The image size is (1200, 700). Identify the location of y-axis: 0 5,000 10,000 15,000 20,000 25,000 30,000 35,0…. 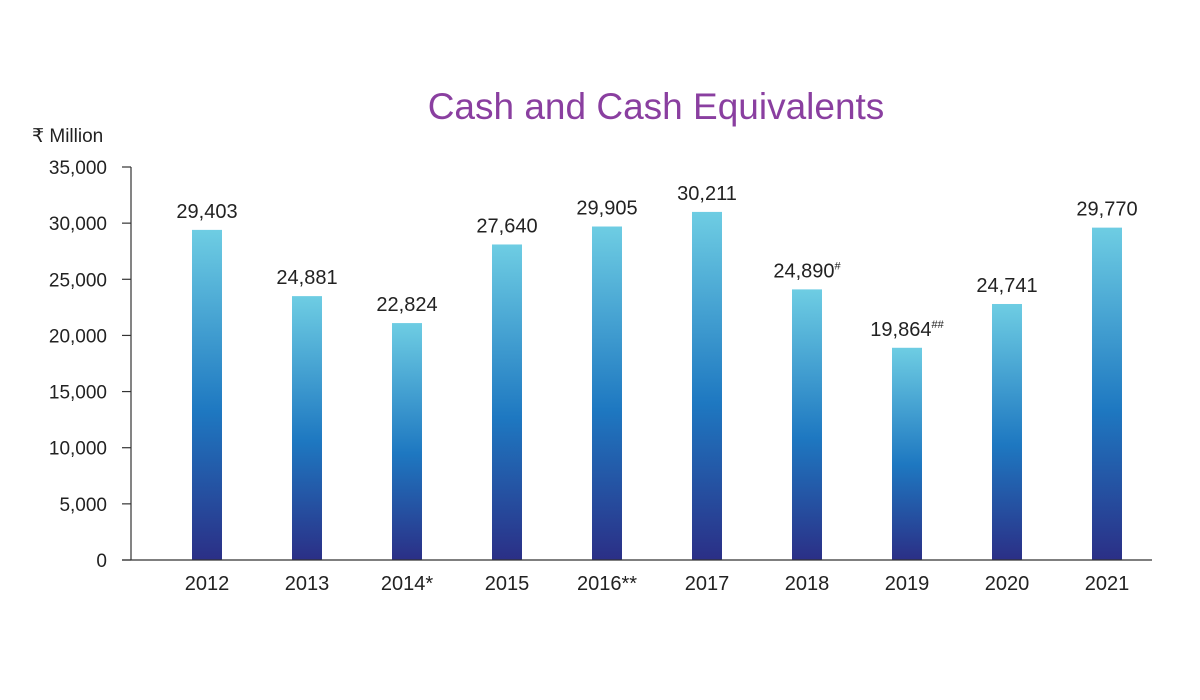
(90, 365).